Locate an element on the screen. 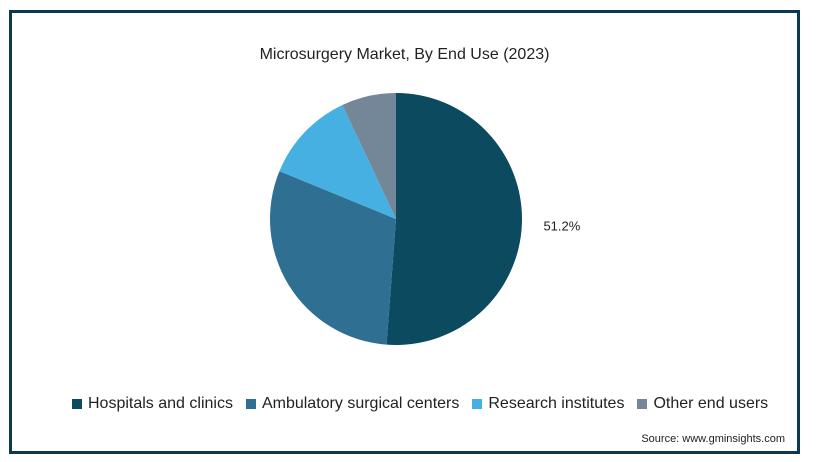  legend-label: Research institutes is located at coordinates (556, 403).